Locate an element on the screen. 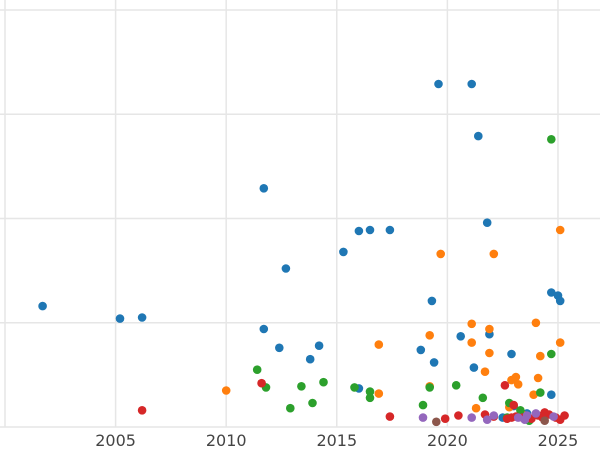  x-tick-label-2015: 2015 is located at coordinates (336, 440).